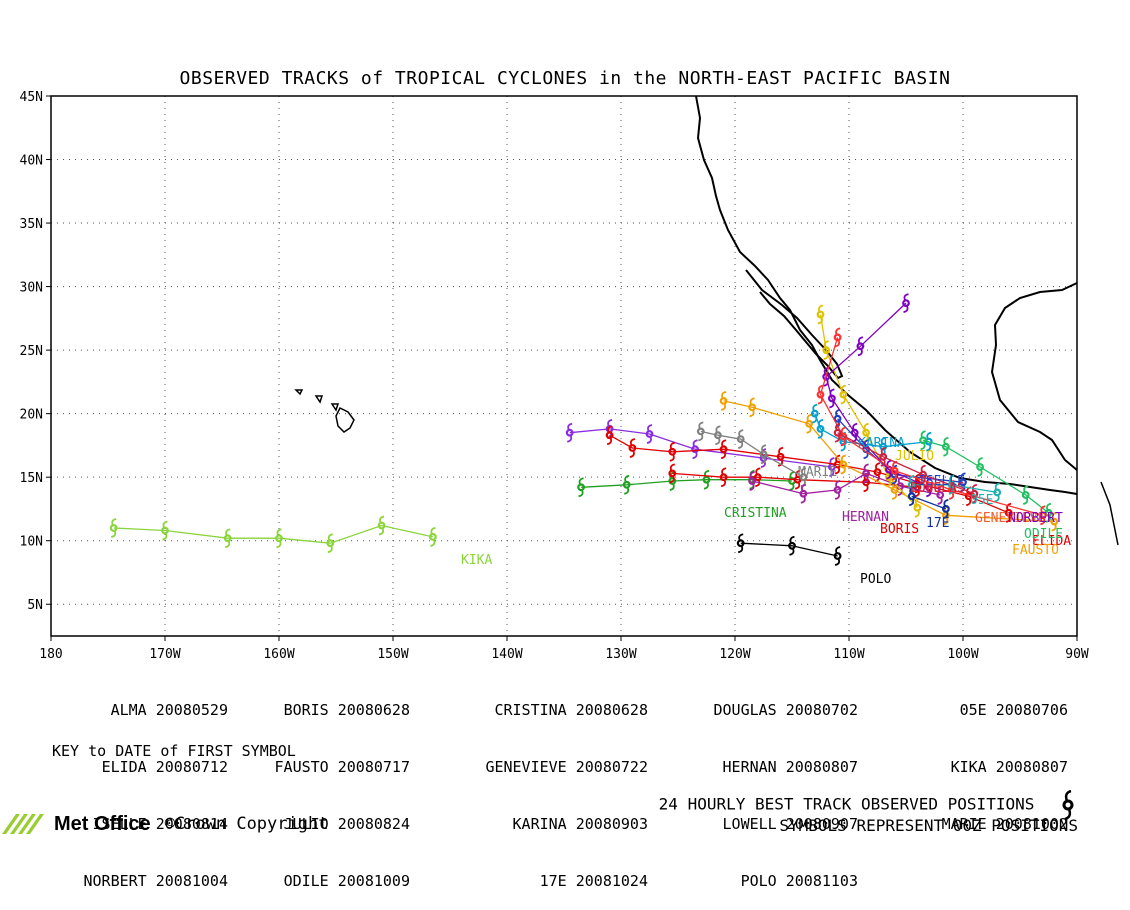 The width and height of the screenshot is (1130, 910). Describe the element at coordinates (278, 654) in the screenshot. I see `lon-tick-label: 160W` at that location.